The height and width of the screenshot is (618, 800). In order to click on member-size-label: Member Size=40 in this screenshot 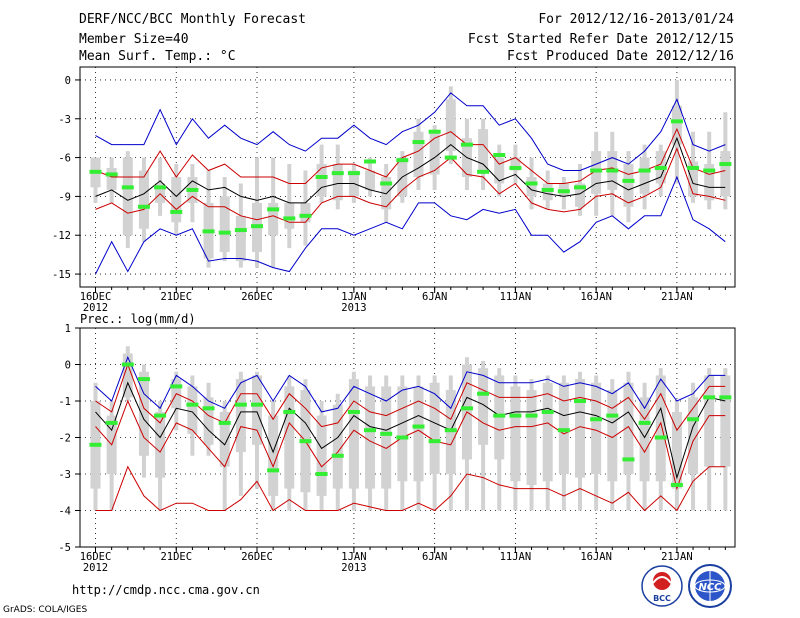, I will do `click(134, 39)`.